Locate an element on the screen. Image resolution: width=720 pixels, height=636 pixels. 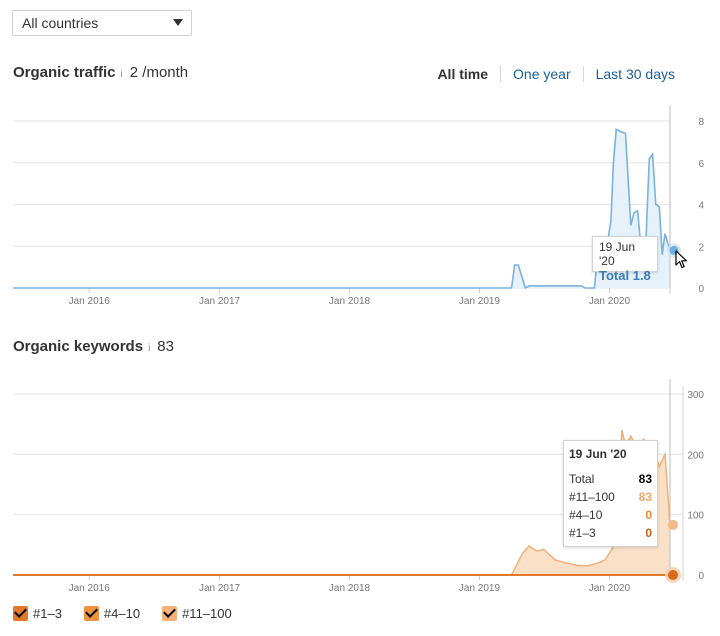
tooltip-total-value: 1.8 is located at coordinates (641, 275).